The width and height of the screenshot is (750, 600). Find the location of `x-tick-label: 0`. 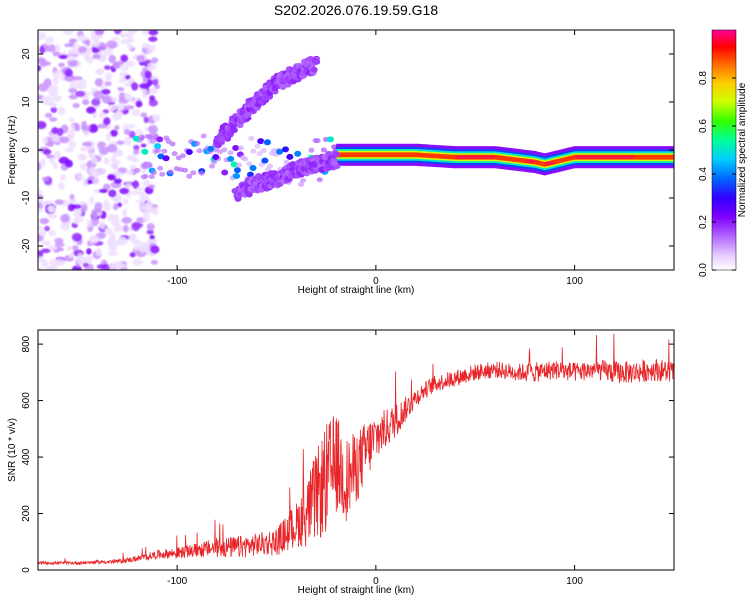

x-tick-label: 0 is located at coordinates (376, 281).